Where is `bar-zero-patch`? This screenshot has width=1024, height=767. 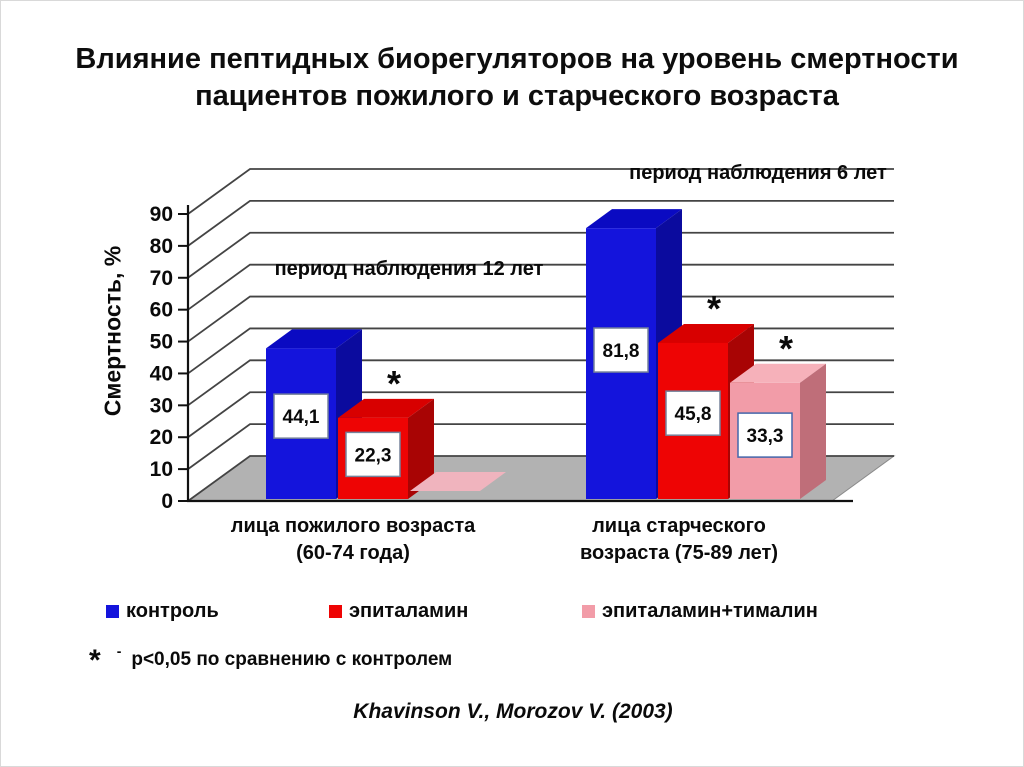 bar-zero-patch is located at coordinates (458, 481).